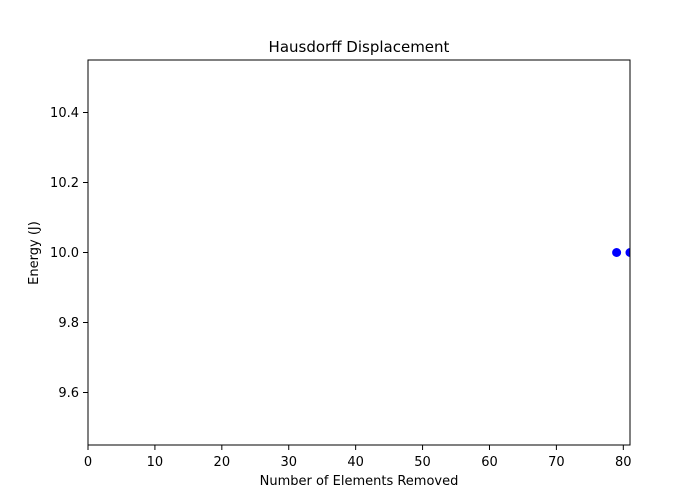  What do you see at coordinates (422, 462) in the screenshot?
I see `x-tick-label-5: 50` at bounding box center [422, 462].